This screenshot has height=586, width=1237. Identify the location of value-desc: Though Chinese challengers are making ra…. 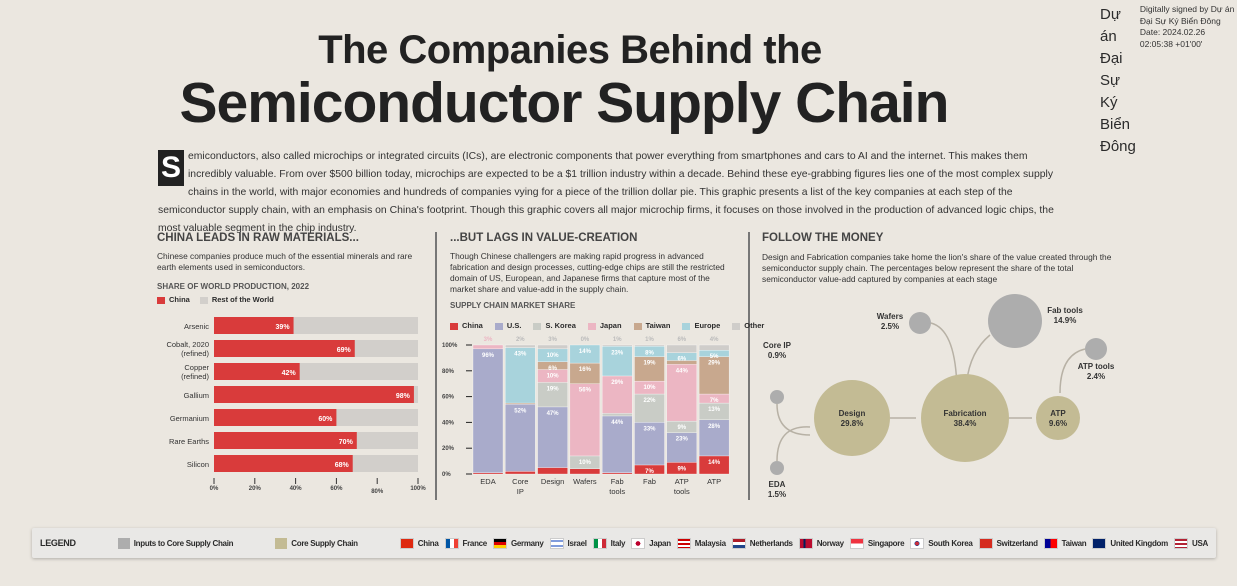
(587, 272).